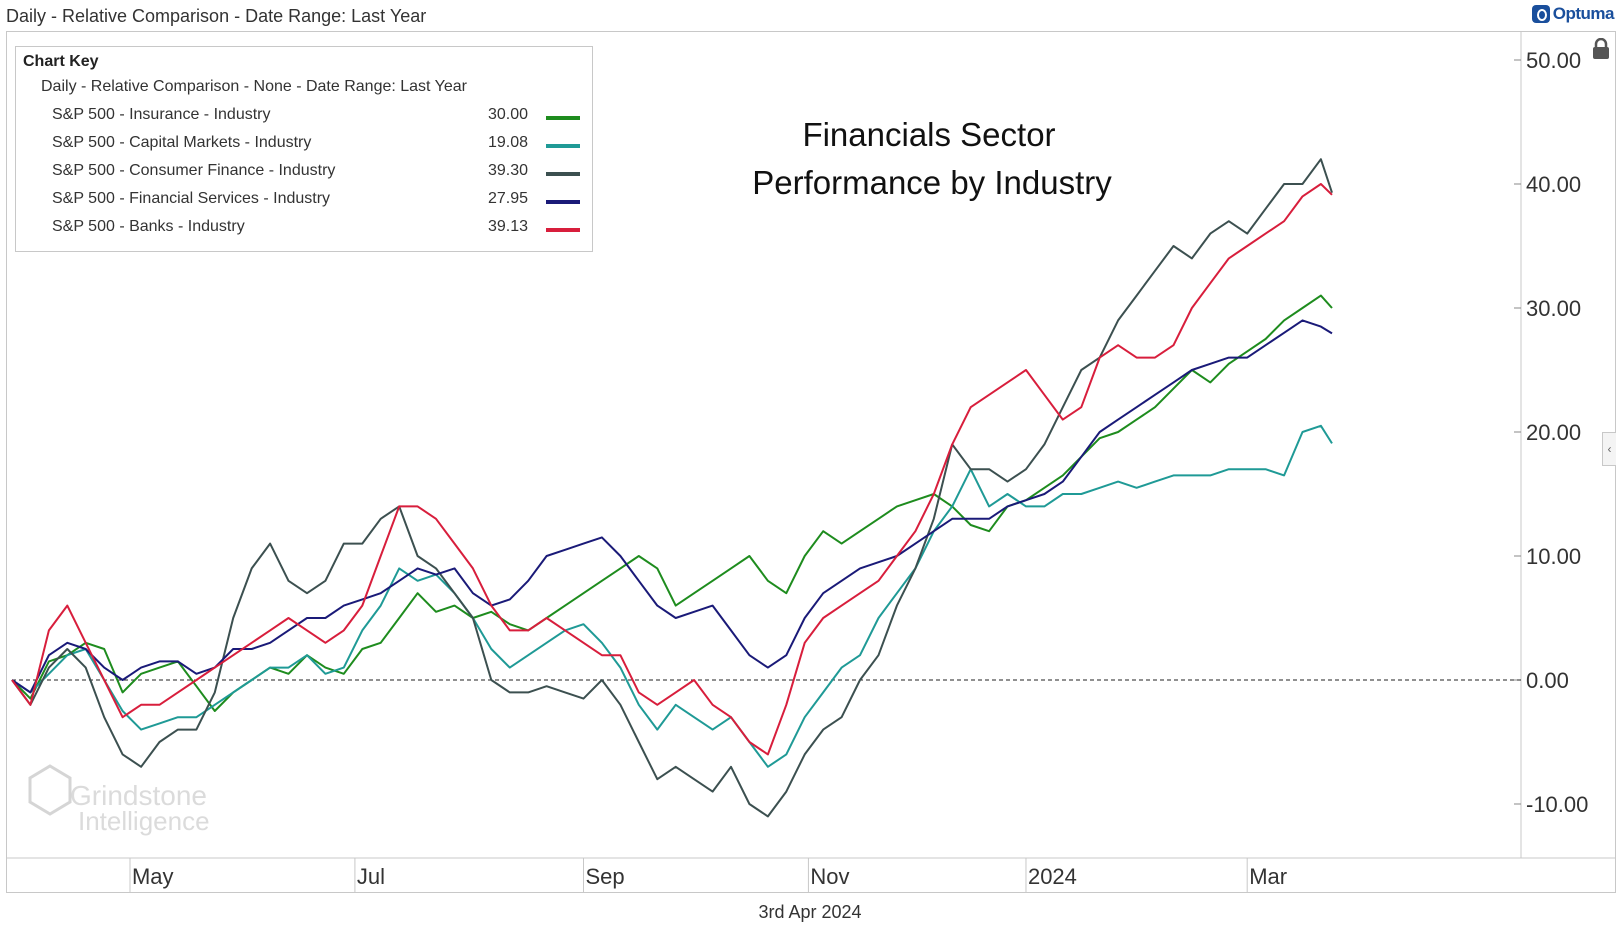 This screenshot has width=1620, height=928. I want to click on watermark-hex-icon, so click(50, 790).